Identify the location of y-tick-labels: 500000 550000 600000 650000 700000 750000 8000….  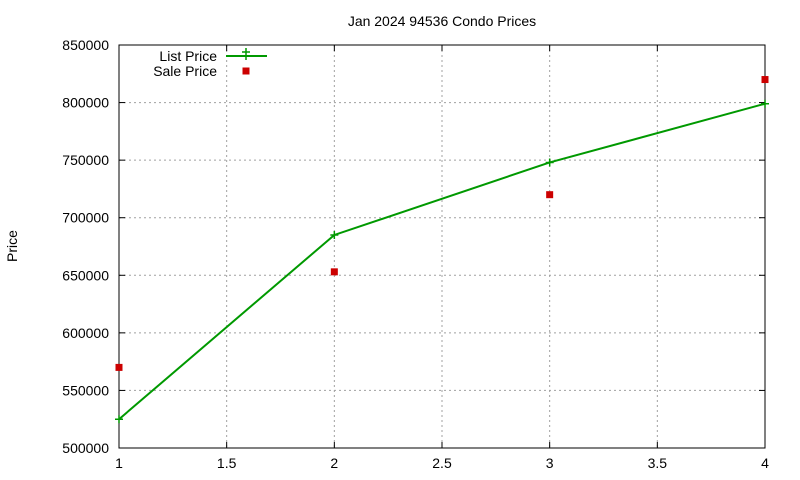
(85, 246).